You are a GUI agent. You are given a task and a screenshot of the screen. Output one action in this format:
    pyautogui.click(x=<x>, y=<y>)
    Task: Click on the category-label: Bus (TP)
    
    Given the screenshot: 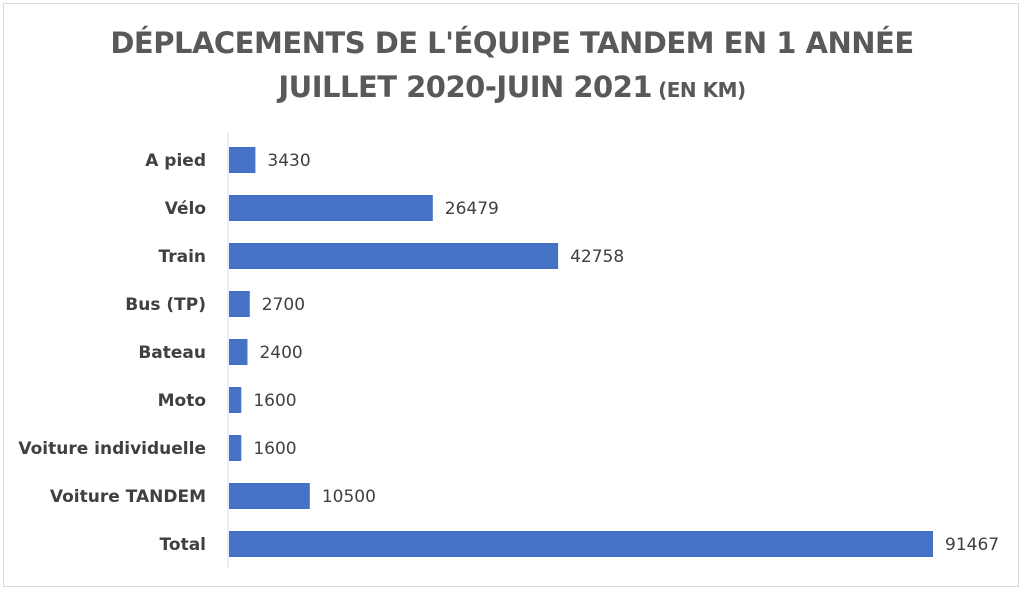 What is the action you would take?
    pyautogui.click(x=165, y=305)
    